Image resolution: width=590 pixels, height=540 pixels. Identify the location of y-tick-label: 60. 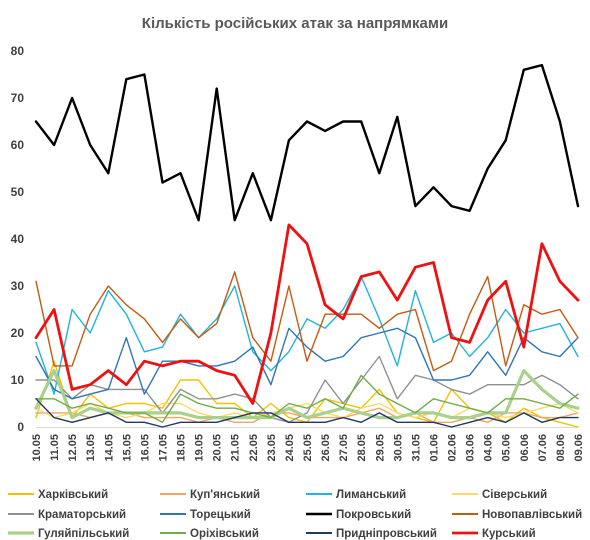
(18, 145).